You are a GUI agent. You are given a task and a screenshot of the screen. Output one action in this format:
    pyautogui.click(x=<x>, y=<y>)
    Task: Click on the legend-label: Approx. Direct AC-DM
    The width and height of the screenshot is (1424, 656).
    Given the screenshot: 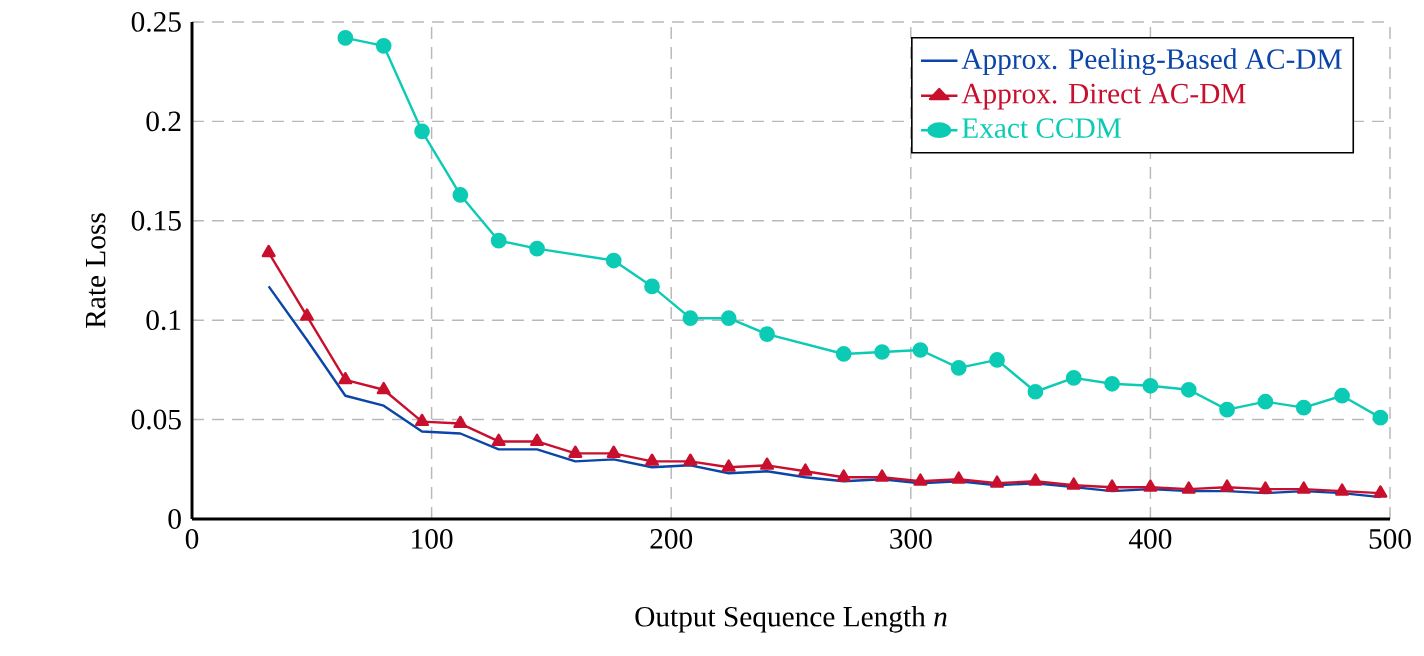 What is the action you would take?
    pyautogui.click(x=1103, y=96)
    